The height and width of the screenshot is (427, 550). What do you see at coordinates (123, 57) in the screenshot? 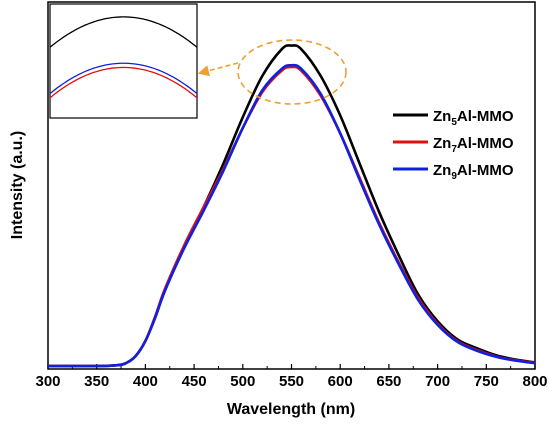
I see `inset-series-lines` at bounding box center [123, 57].